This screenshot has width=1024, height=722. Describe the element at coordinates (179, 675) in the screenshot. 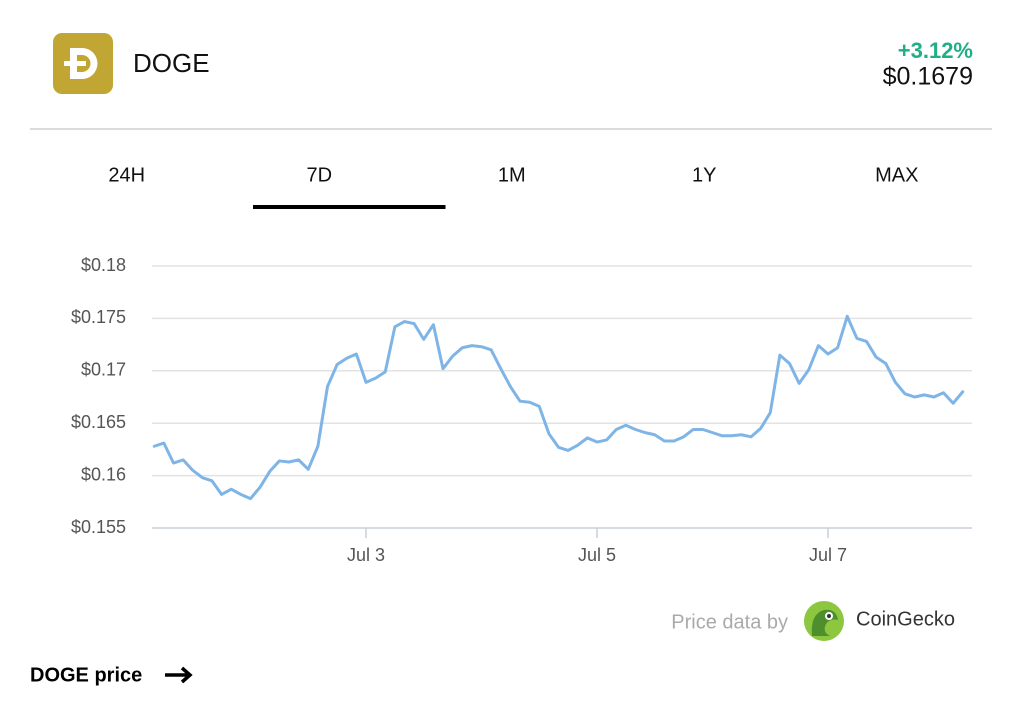

I see `arrow` at that location.